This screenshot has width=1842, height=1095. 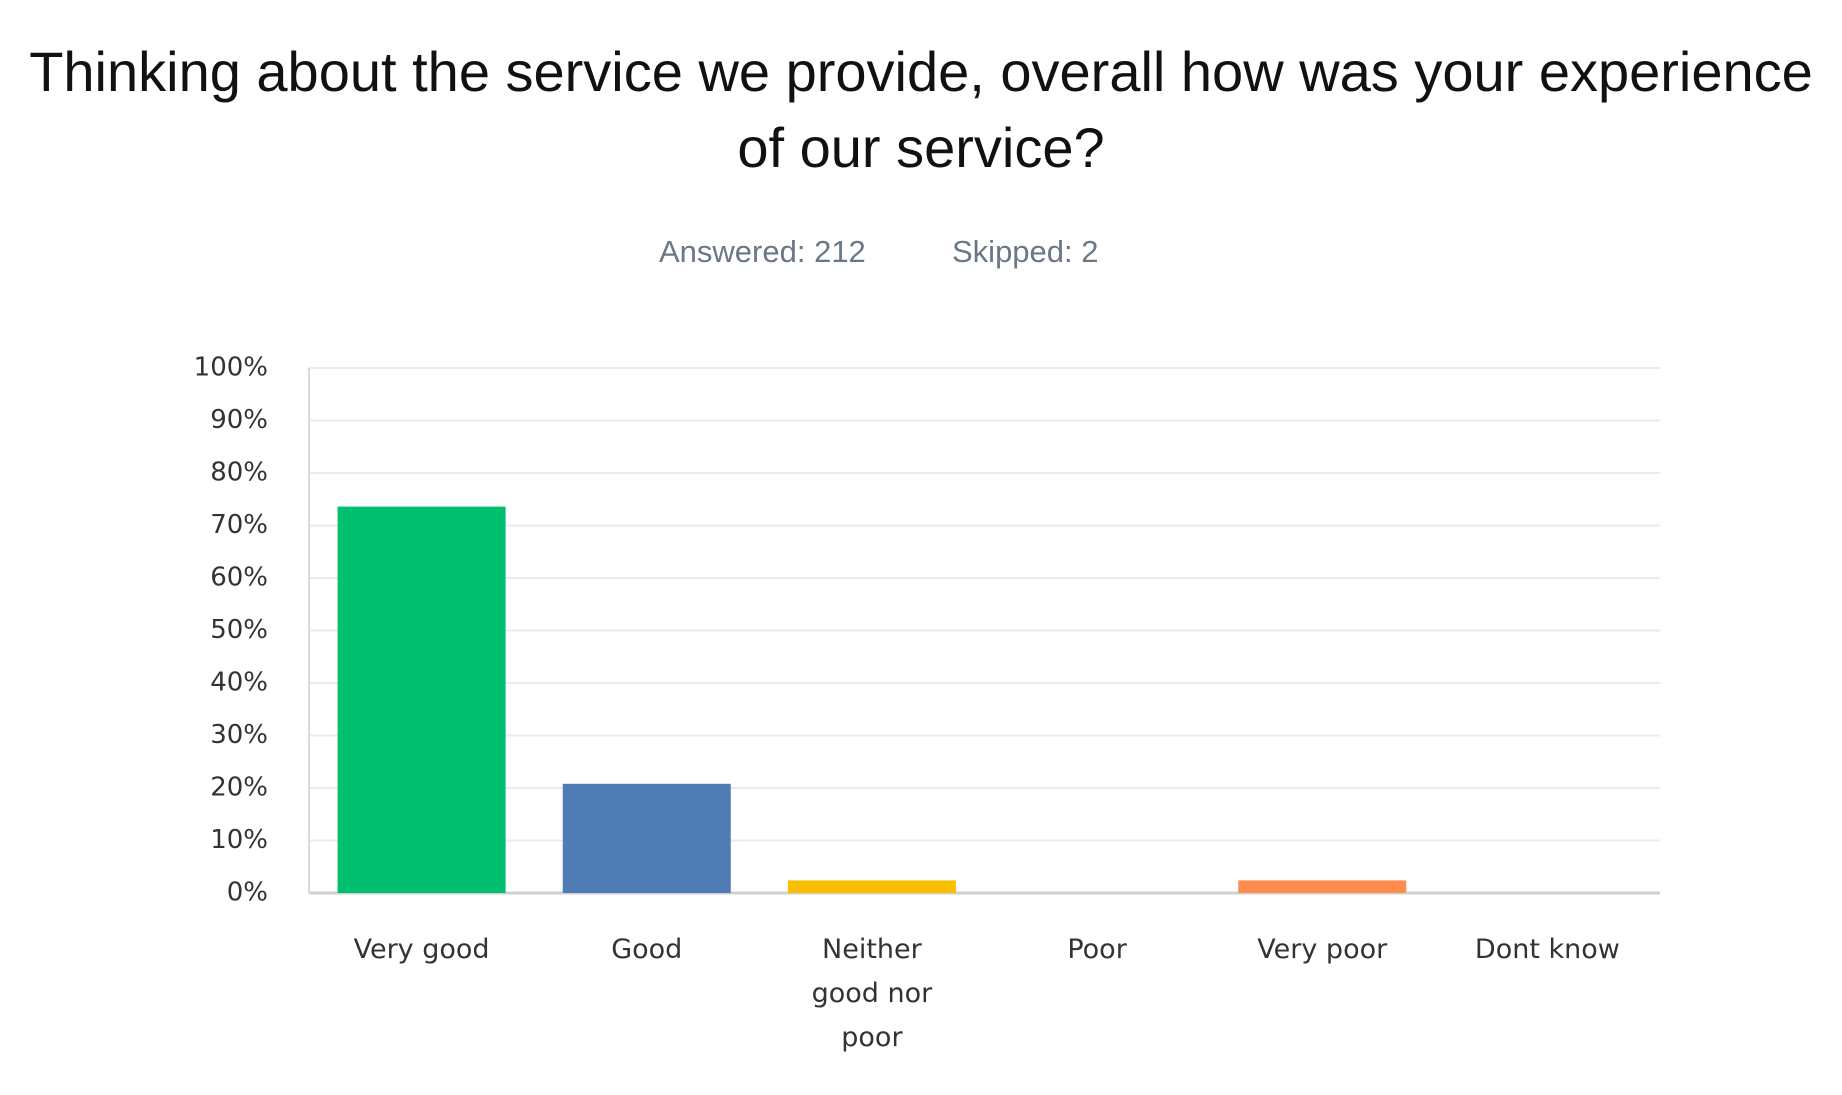 What do you see at coordinates (239, 735) in the screenshot?
I see `y-tick-label: 30%` at bounding box center [239, 735].